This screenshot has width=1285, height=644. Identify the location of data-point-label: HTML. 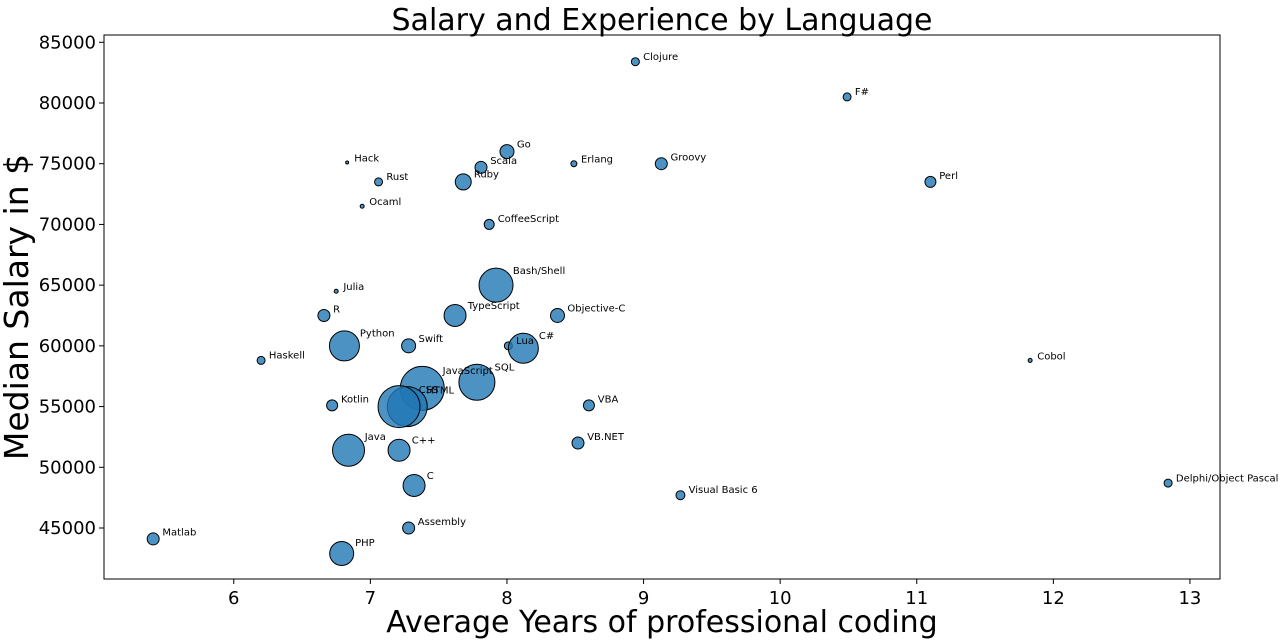
(440, 391).